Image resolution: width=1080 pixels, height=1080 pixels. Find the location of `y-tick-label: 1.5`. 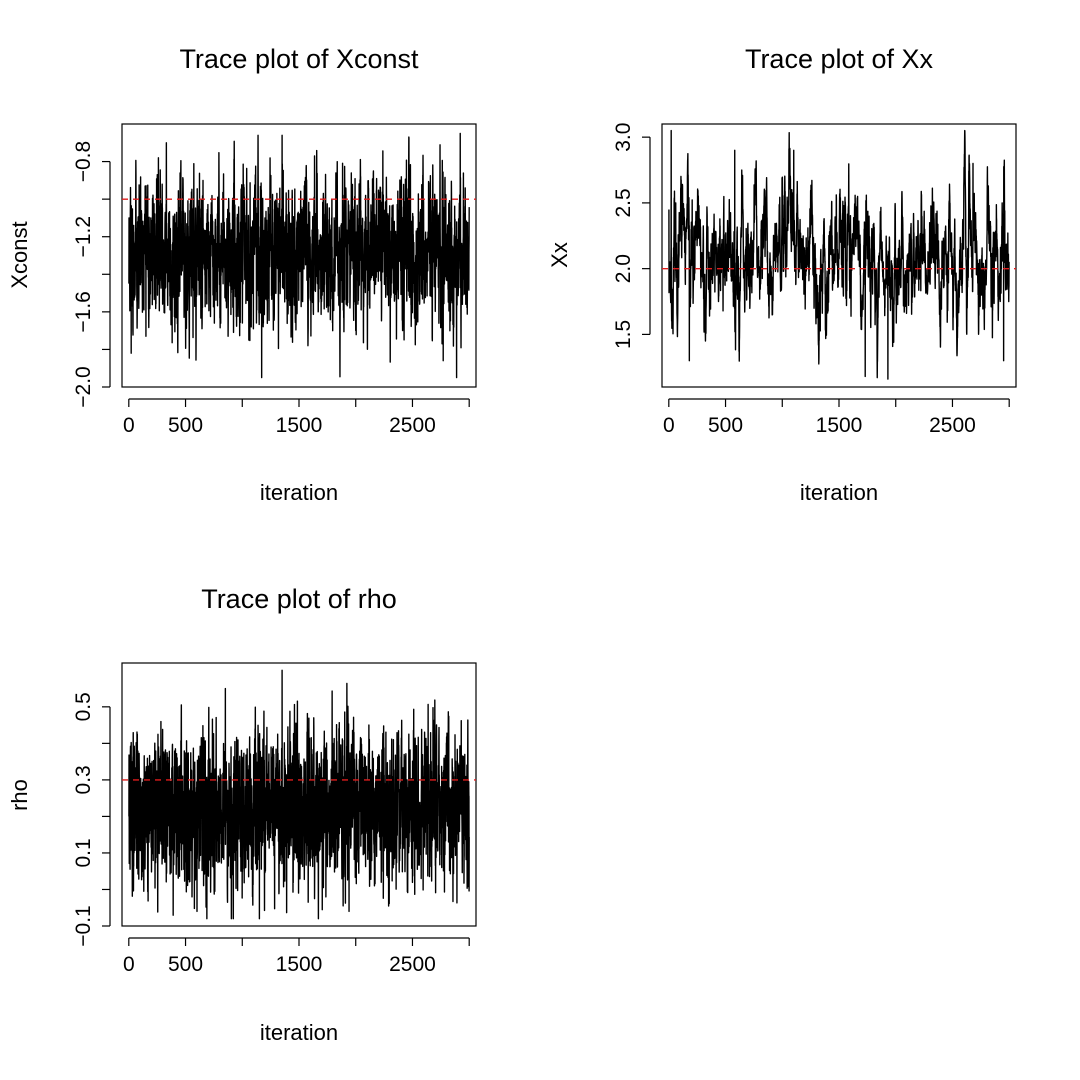

y-tick-label: 1.5 is located at coordinates (623, 334).